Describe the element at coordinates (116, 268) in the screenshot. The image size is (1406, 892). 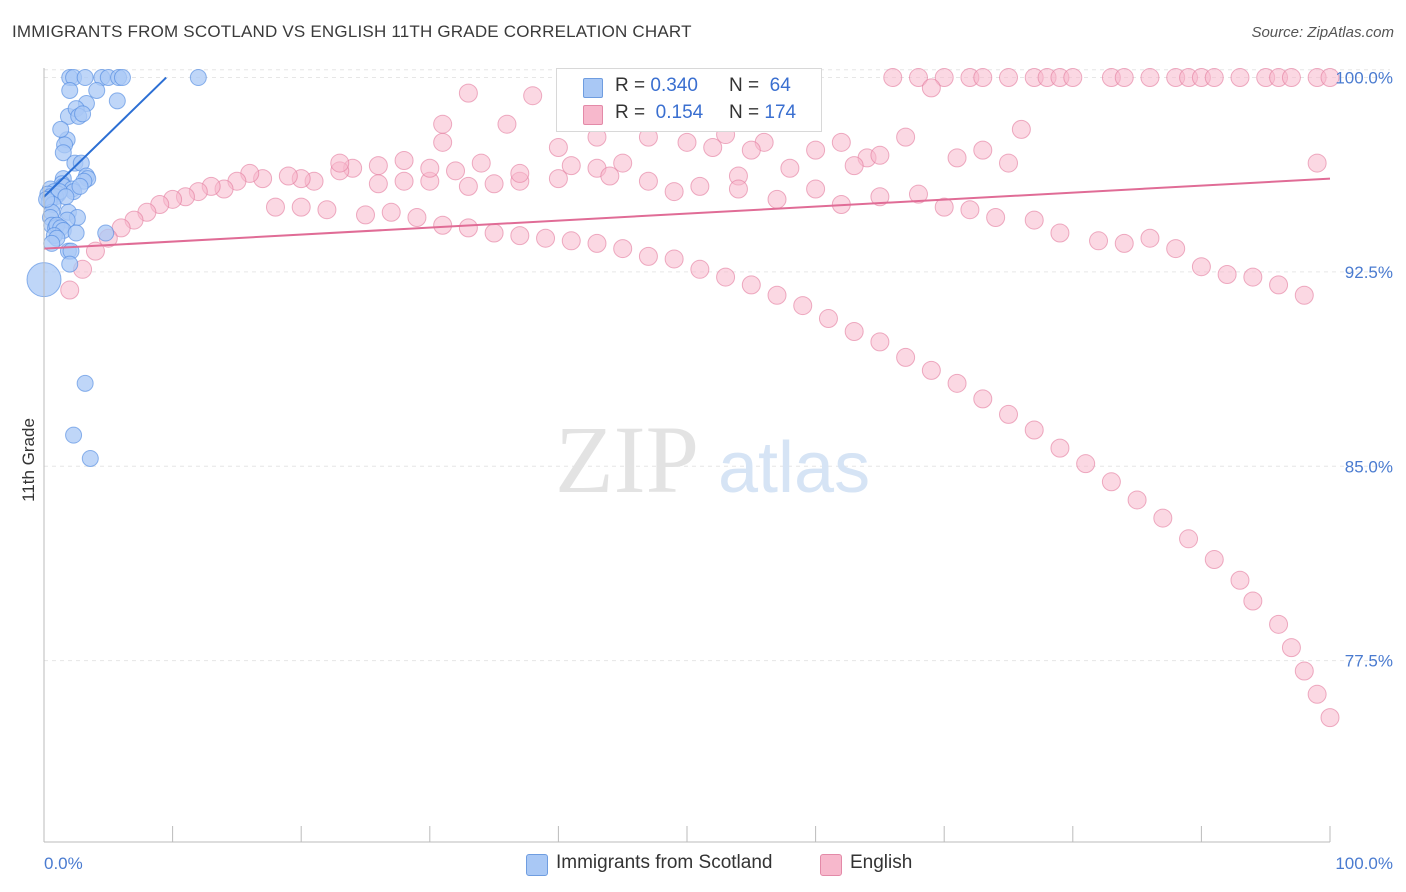
I see `series-scotland` at that location.